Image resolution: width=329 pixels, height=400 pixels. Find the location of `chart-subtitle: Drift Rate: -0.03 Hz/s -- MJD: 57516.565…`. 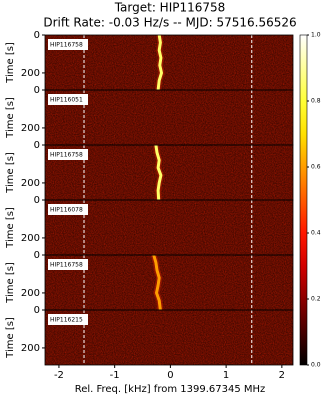

chart-subtitle: Drift Rate: -0.03 Hz/s -- MJD: 57516.565… is located at coordinates (169, 23).